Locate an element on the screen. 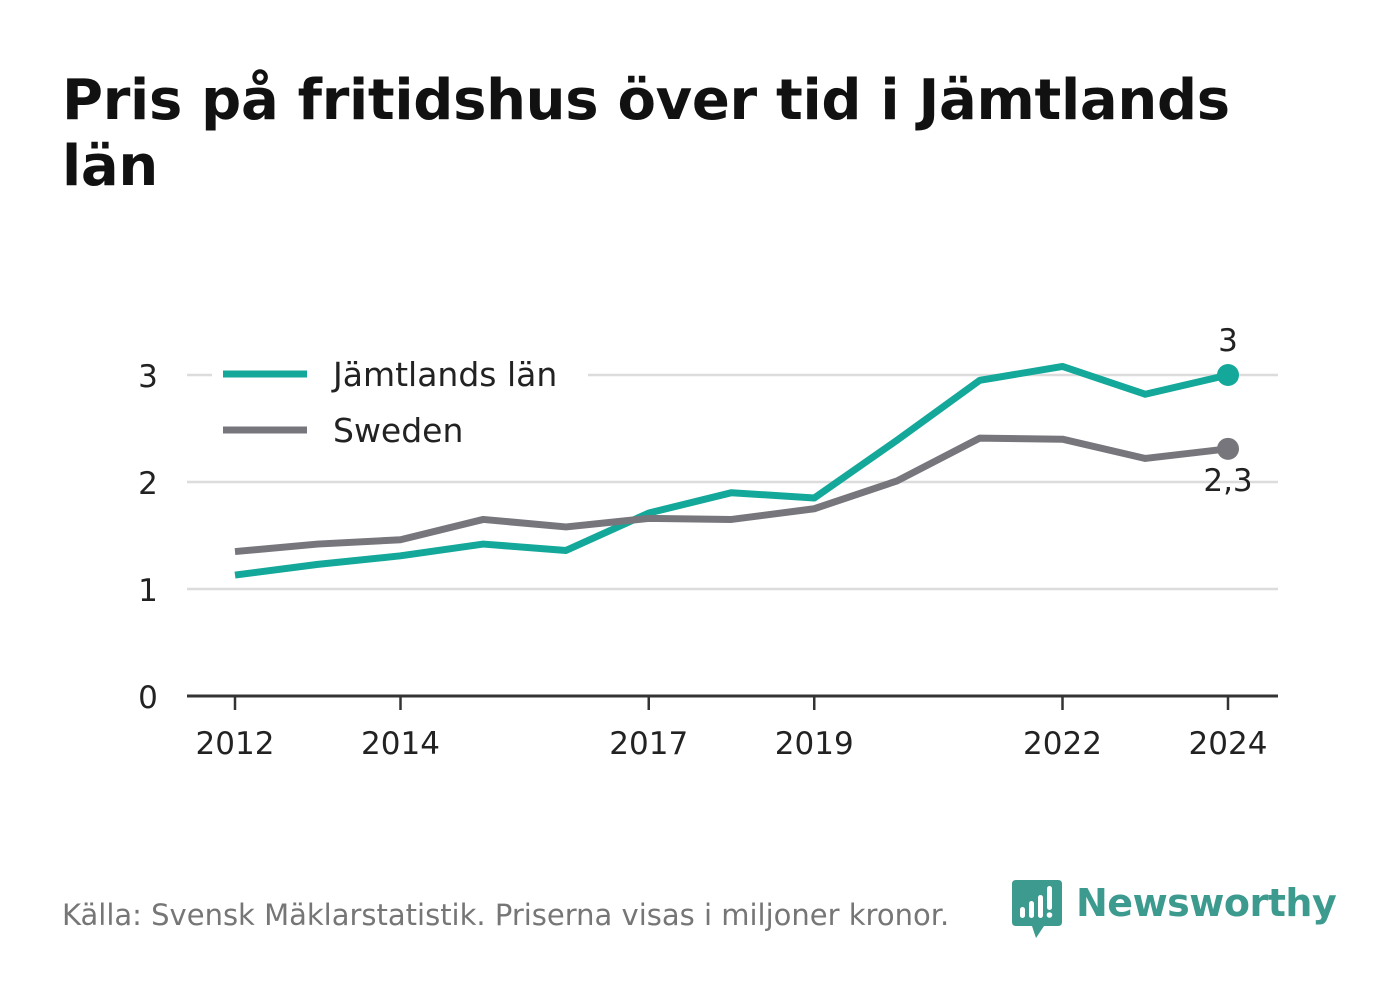  y-tick-label: 3 is located at coordinates (148, 377).